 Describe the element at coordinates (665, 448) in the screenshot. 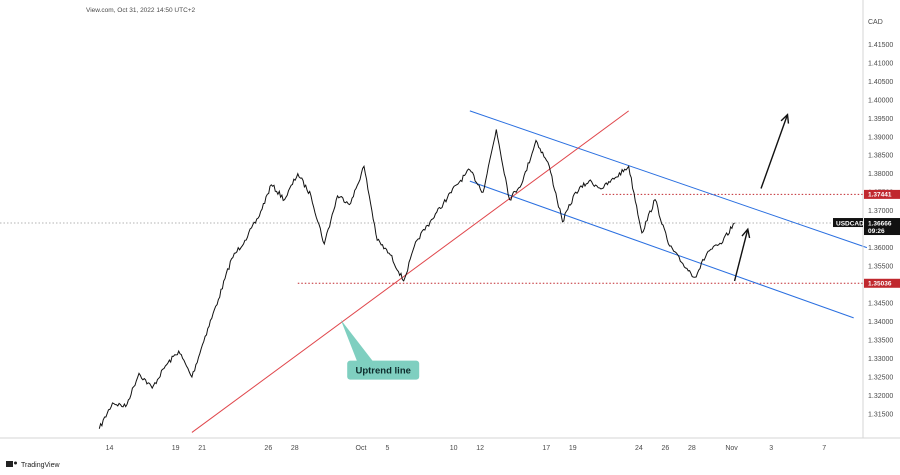

I see `x-tick-label-12: 26` at that location.